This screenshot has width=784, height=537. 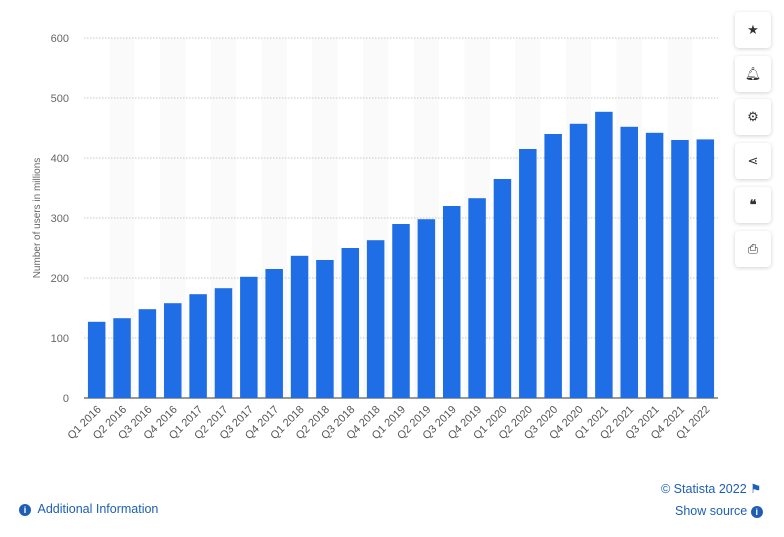 I want to click on bell-icon: 🔔︎, so click(x=753, y=73).